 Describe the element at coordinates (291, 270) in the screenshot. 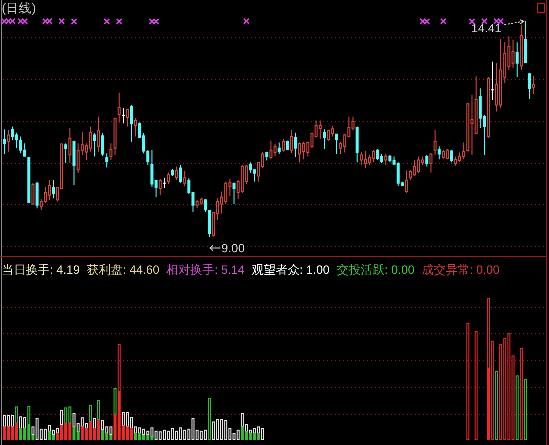

I see `text: 观望者众: 1.00` at that location.